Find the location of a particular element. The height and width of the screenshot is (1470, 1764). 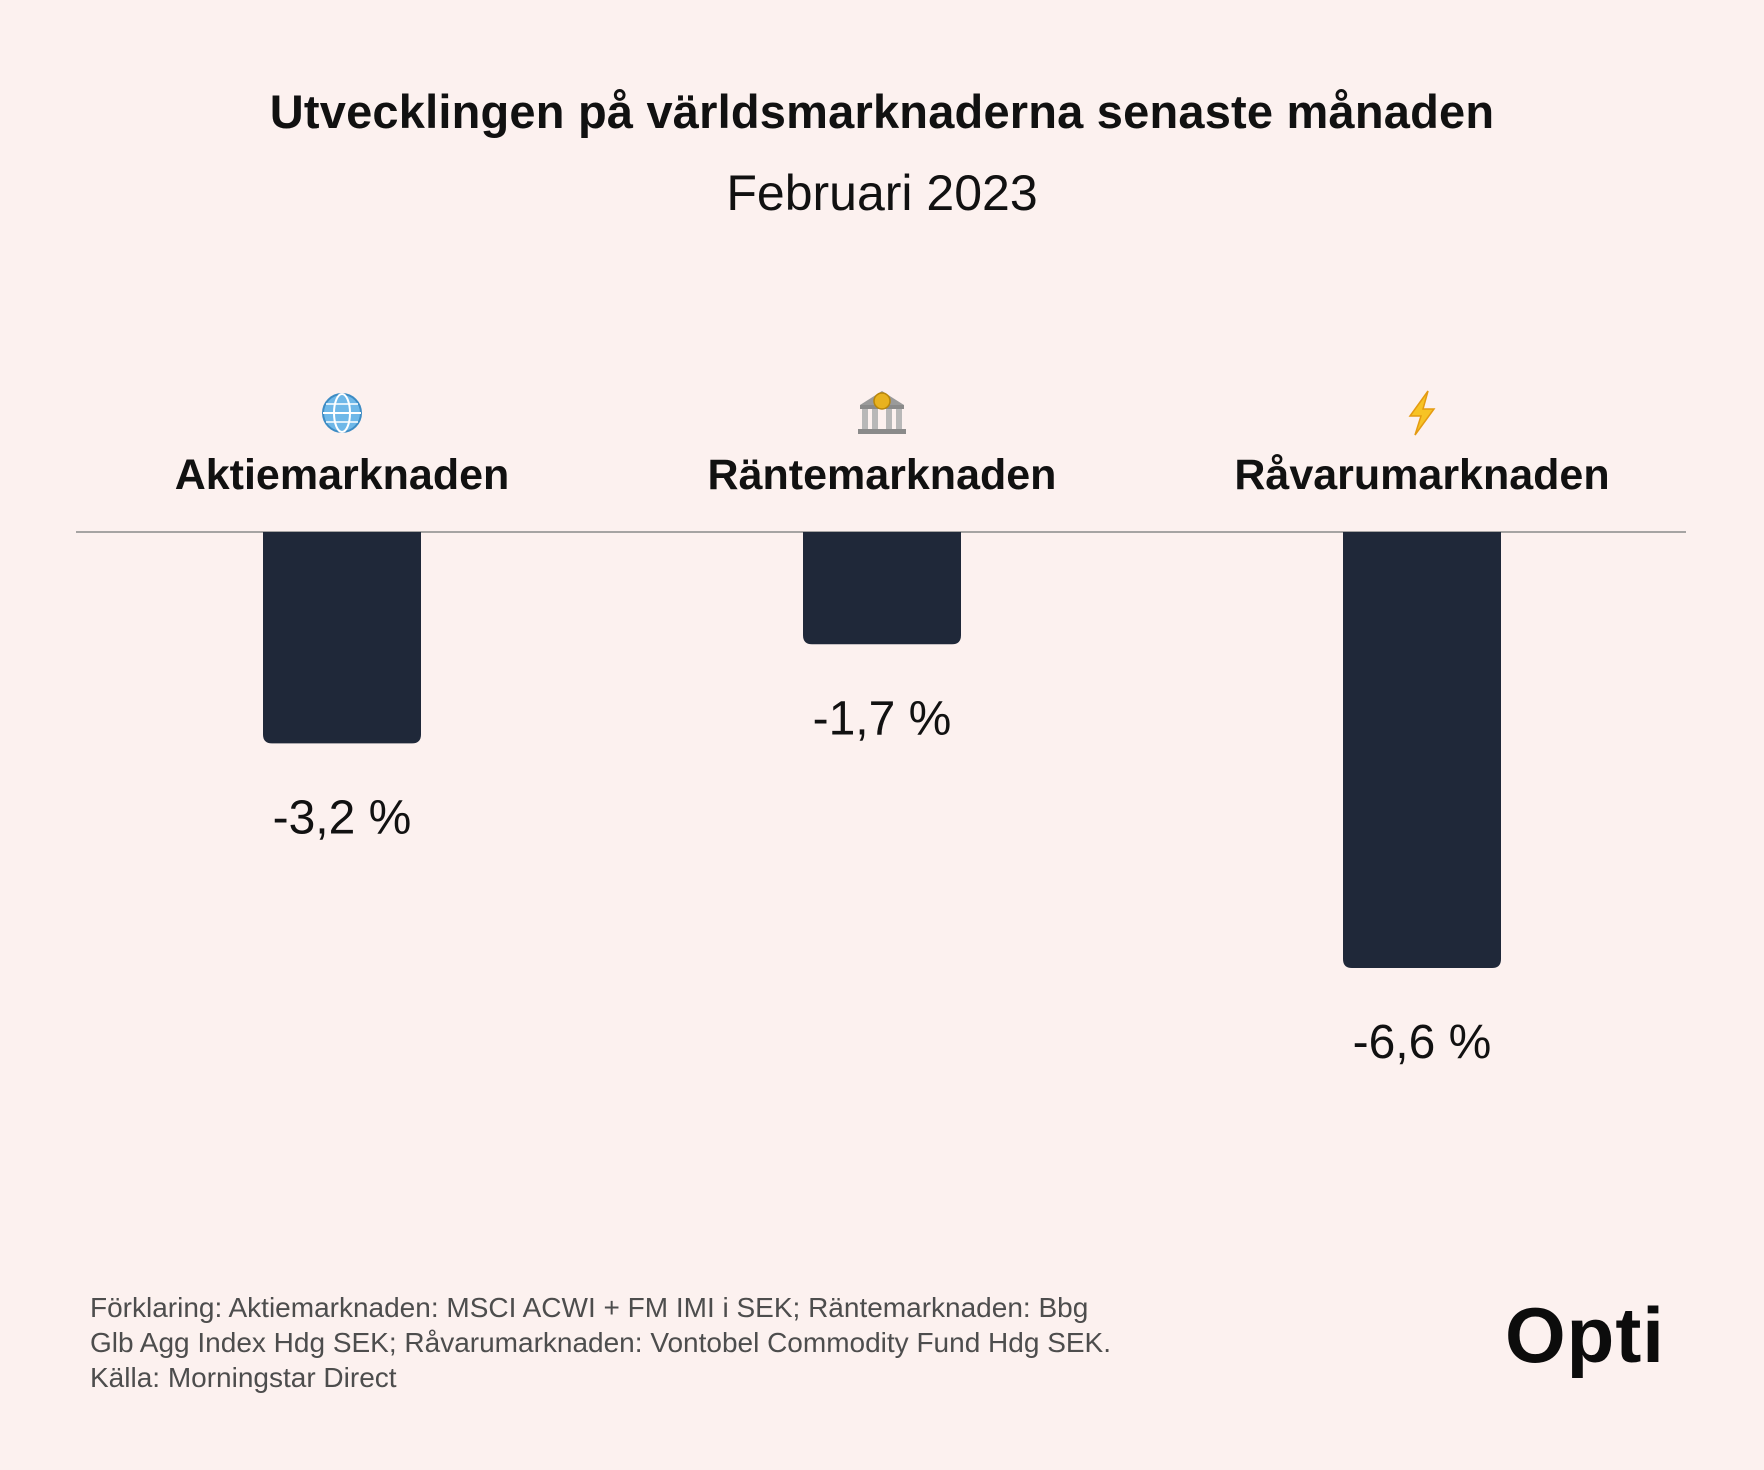

lightning-icon is located at coordinates (1422, 413).